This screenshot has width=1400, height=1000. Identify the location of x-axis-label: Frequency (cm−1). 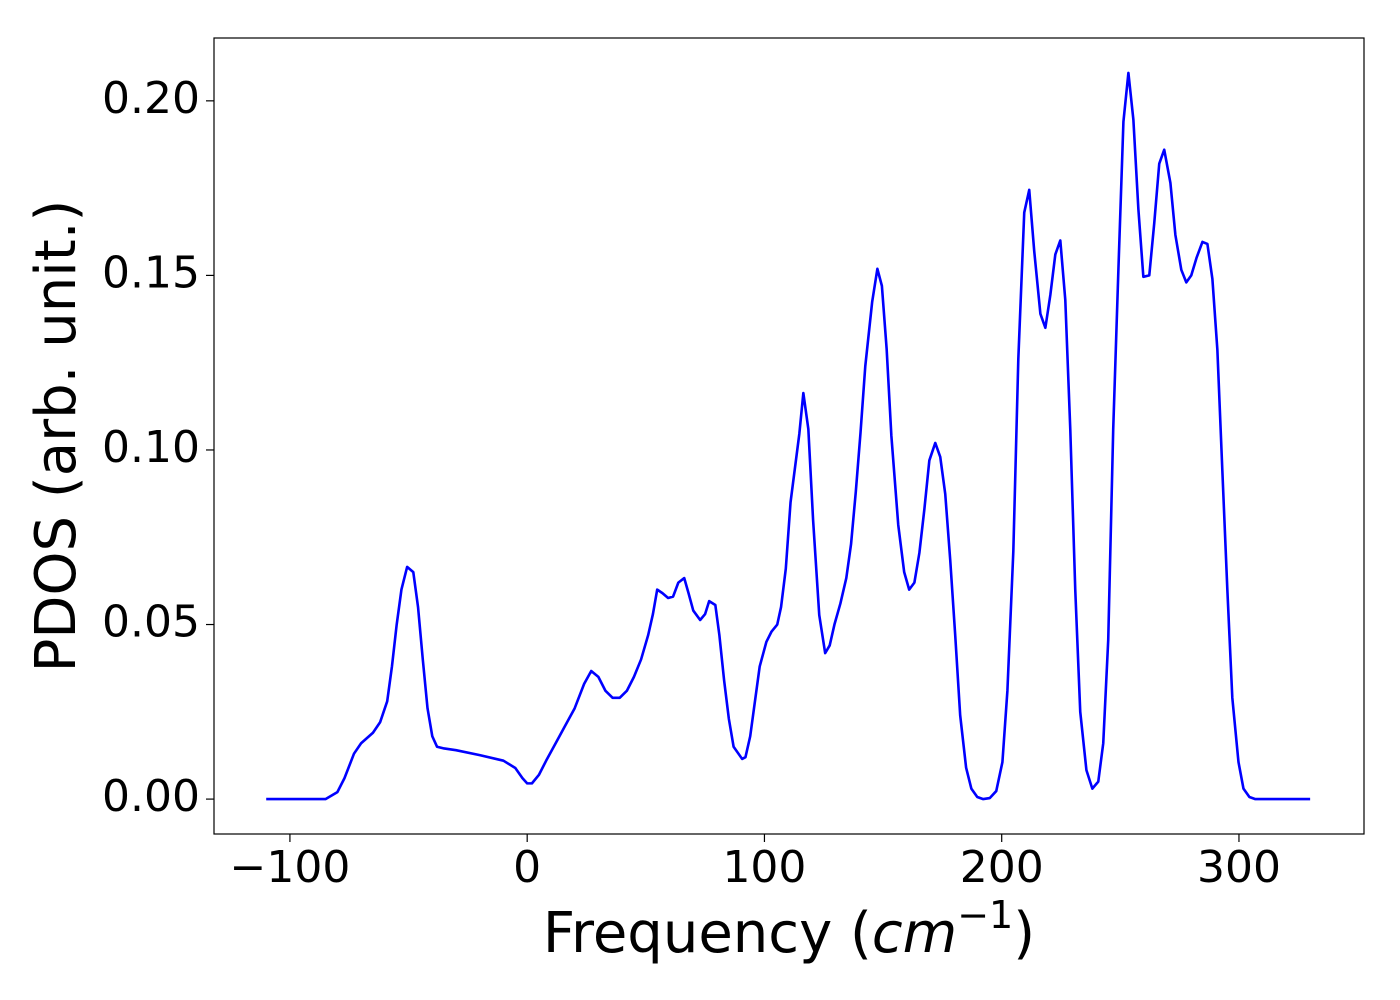
(789, 929).